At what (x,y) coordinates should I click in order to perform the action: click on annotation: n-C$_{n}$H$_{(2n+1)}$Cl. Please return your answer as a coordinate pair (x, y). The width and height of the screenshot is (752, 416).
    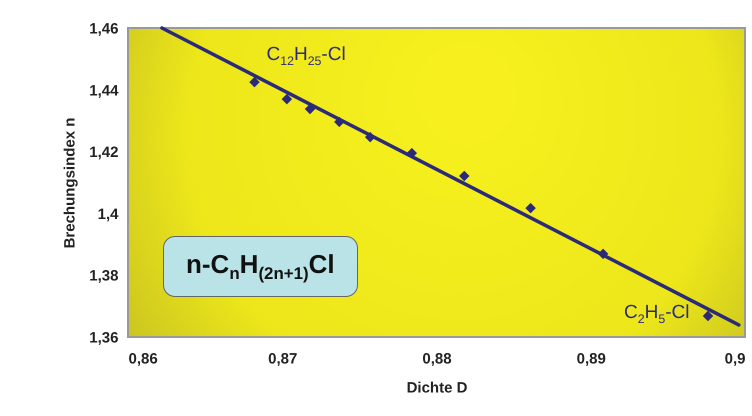
    Looking at the image, I should click on (260, 267).